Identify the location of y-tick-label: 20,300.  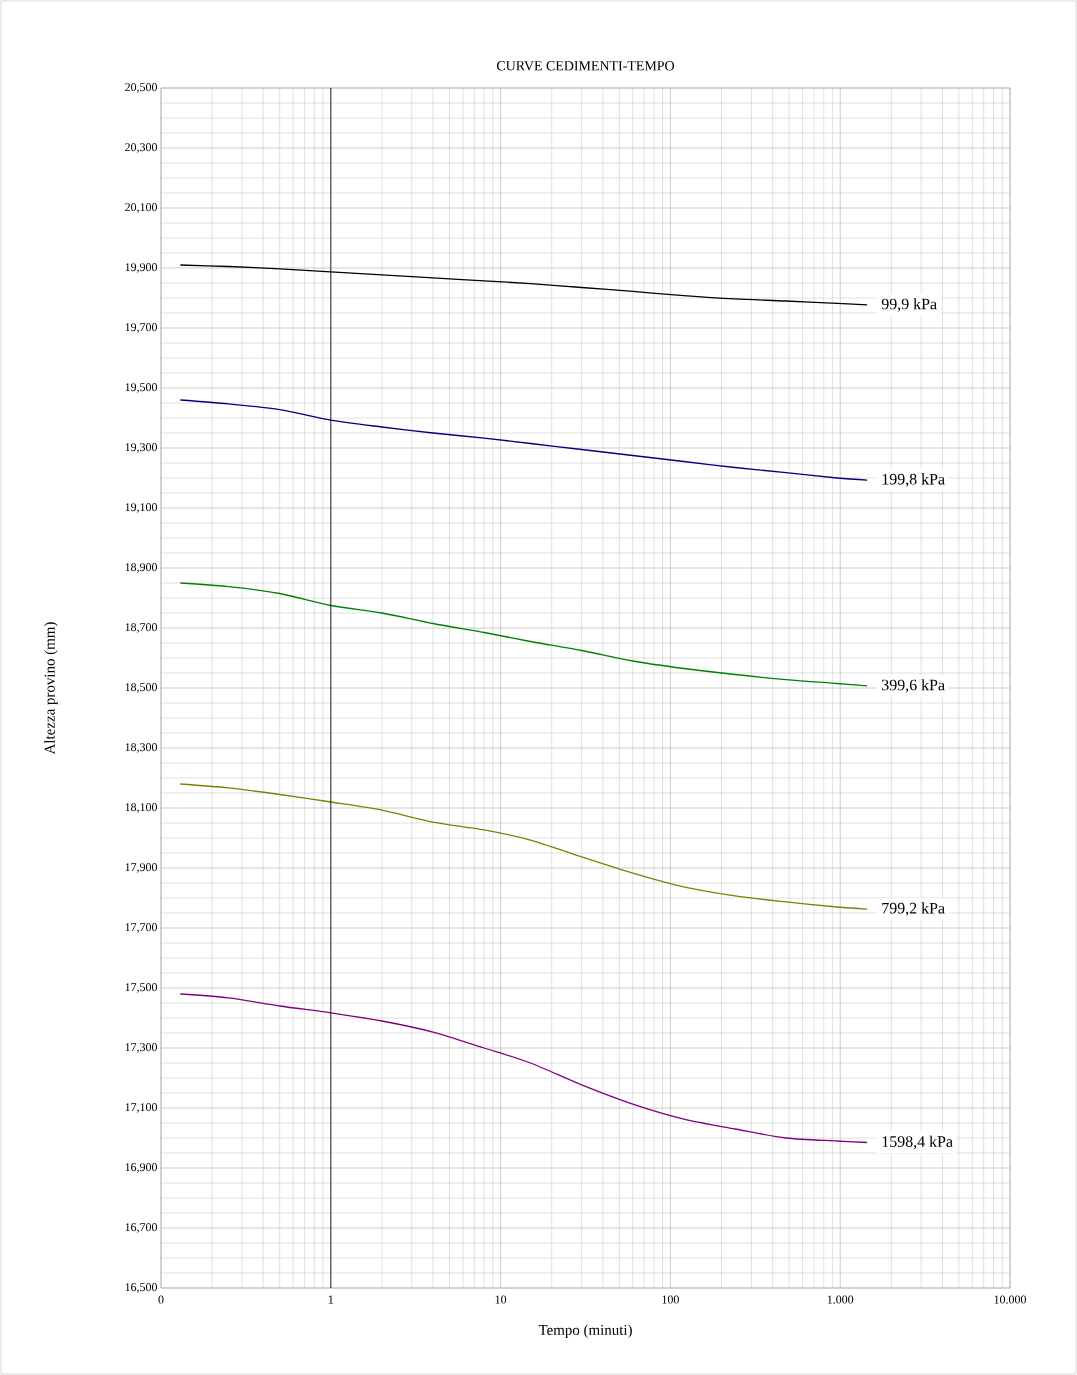
(141, 148).